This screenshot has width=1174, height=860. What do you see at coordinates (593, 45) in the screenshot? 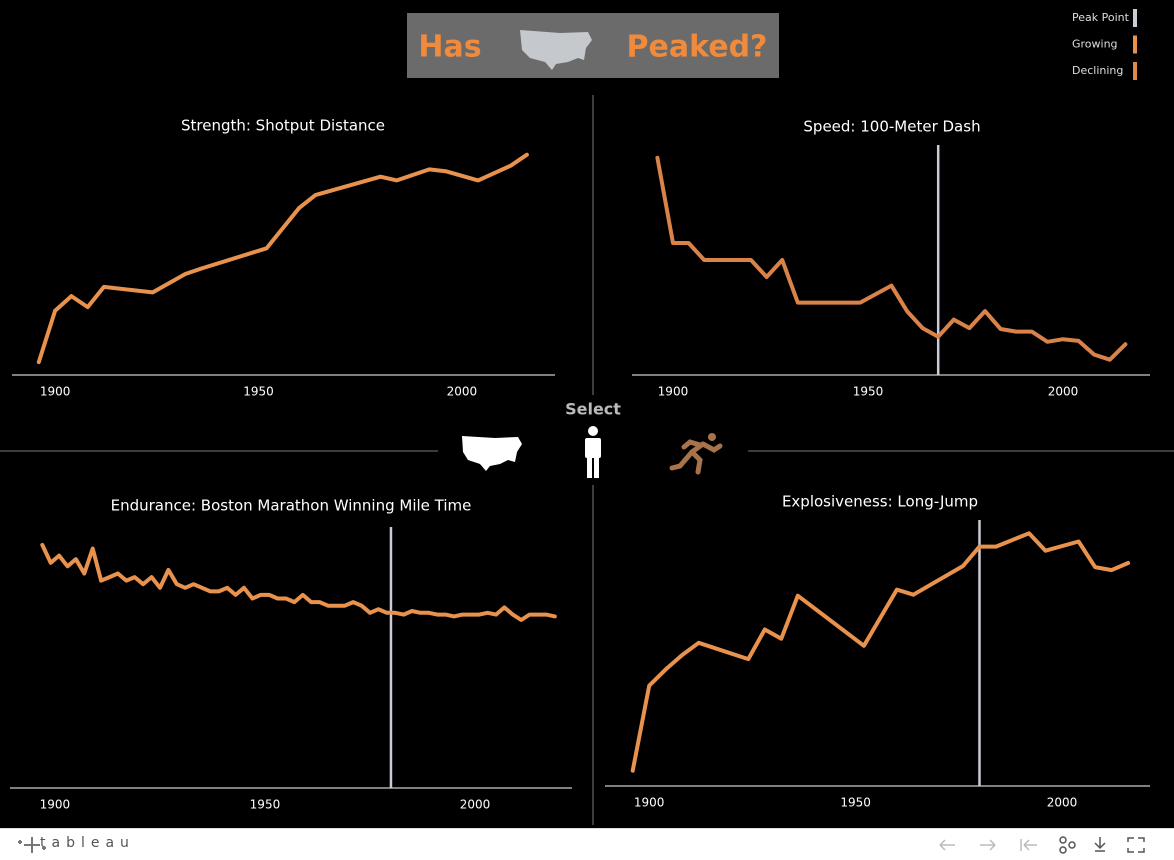
I see `title-box` at bounding box center [593, 45].